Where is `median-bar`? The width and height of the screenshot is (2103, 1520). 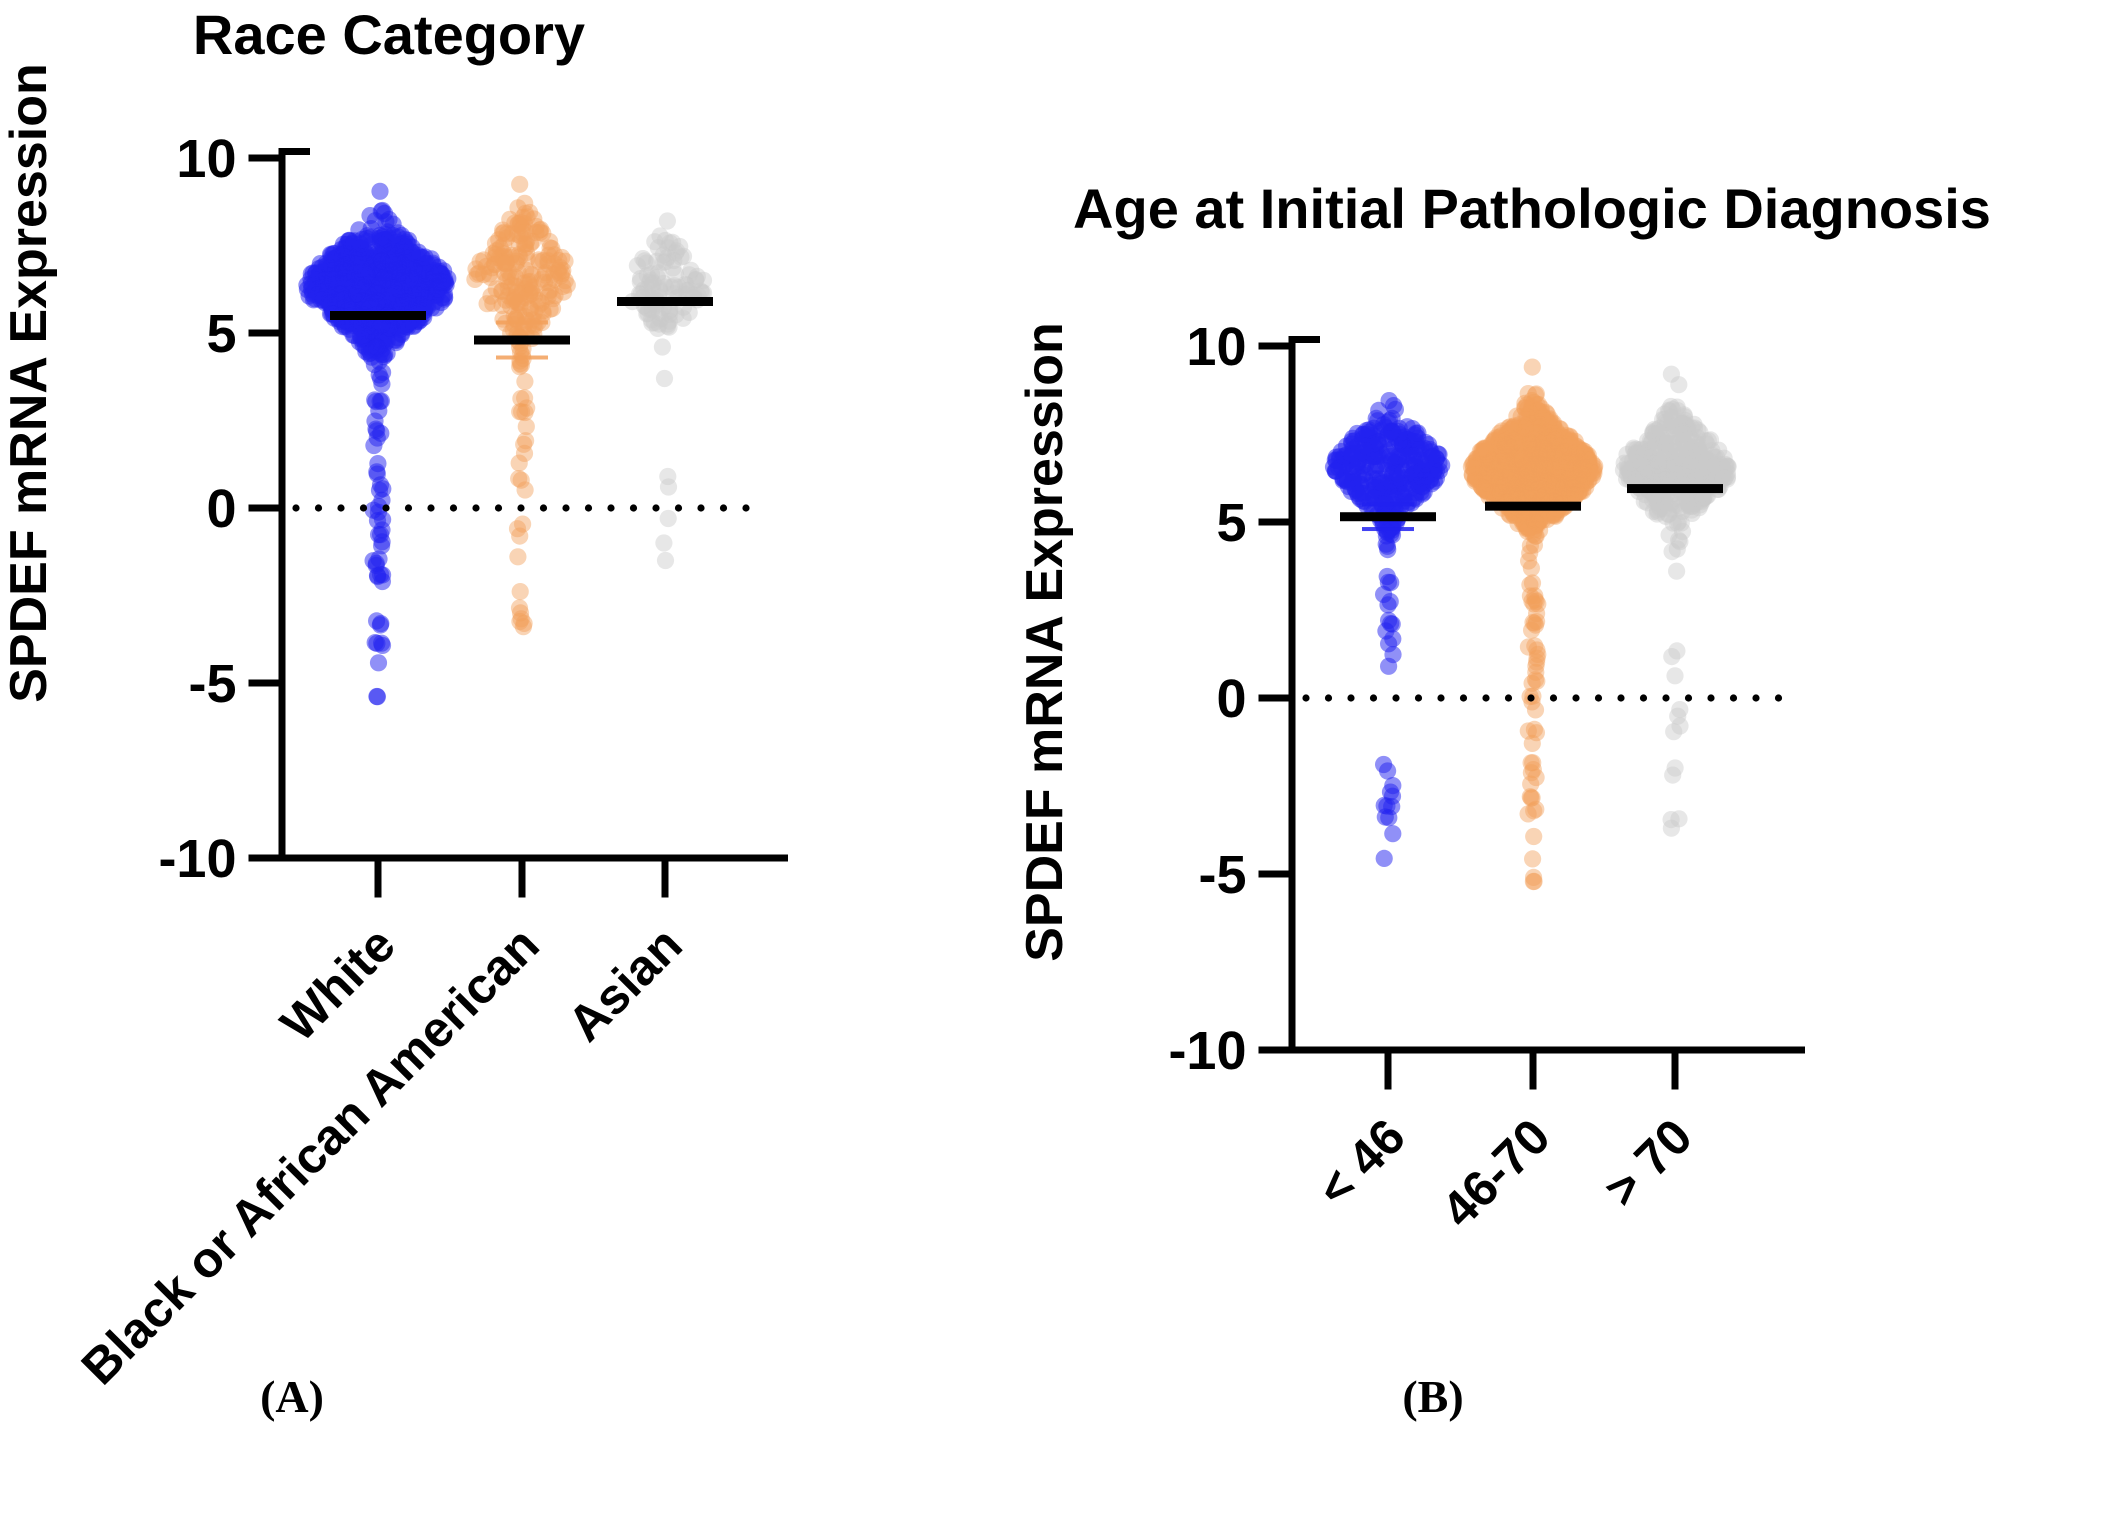
median-bar is located at coordinates (665, 301).